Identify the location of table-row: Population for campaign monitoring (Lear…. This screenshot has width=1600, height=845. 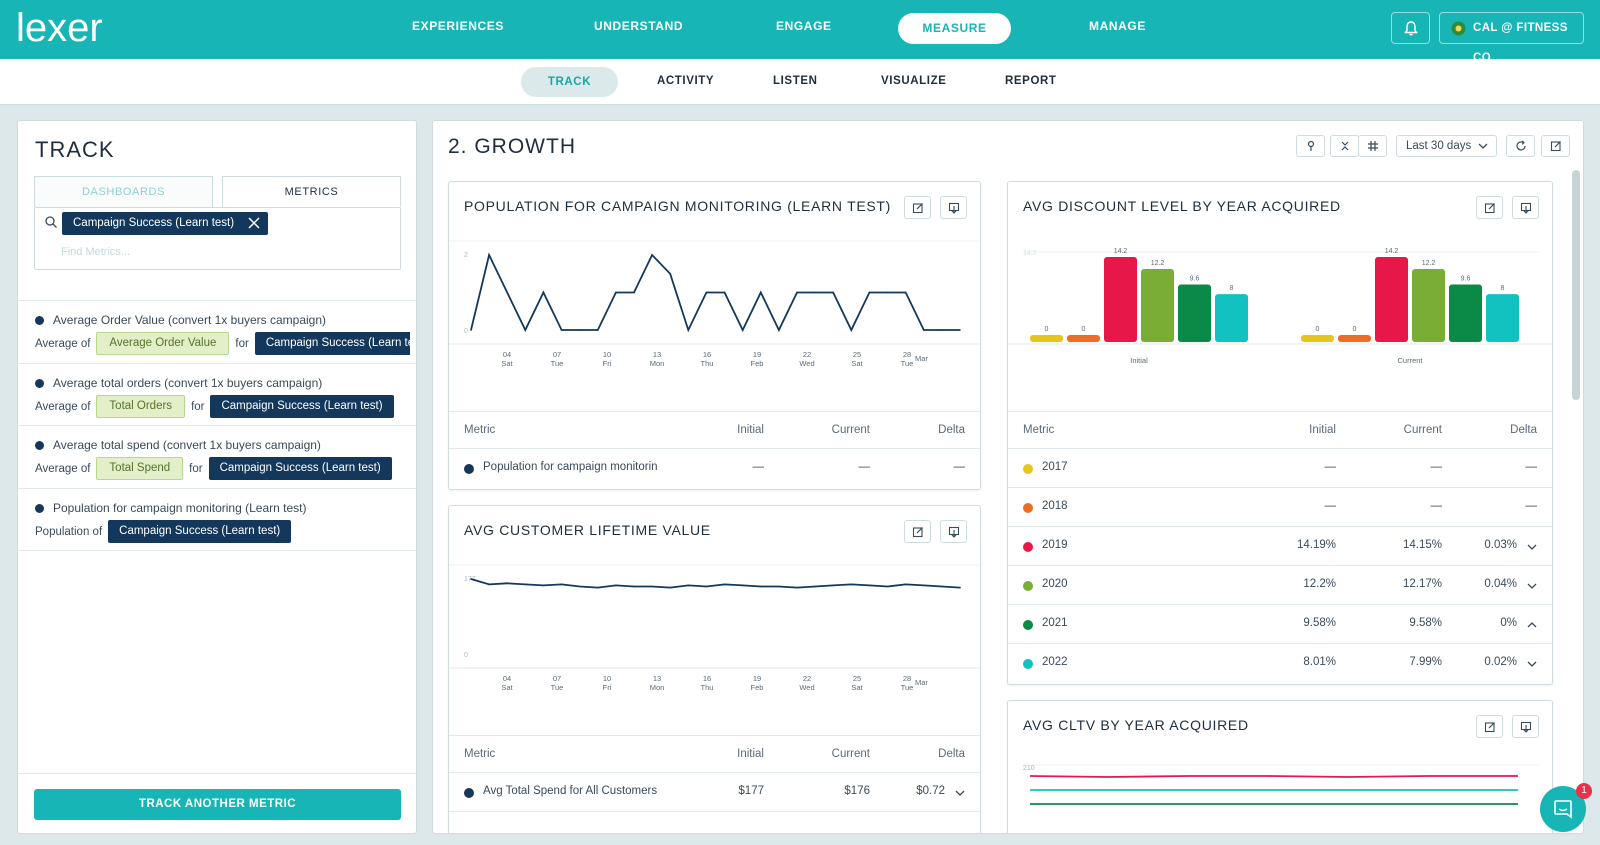
(714, 468).